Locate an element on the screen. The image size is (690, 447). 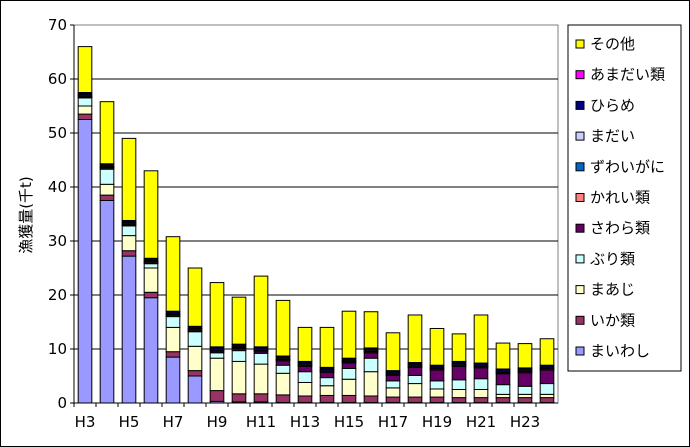
x-tick-label: H7 is located at coordinates (173, 422).